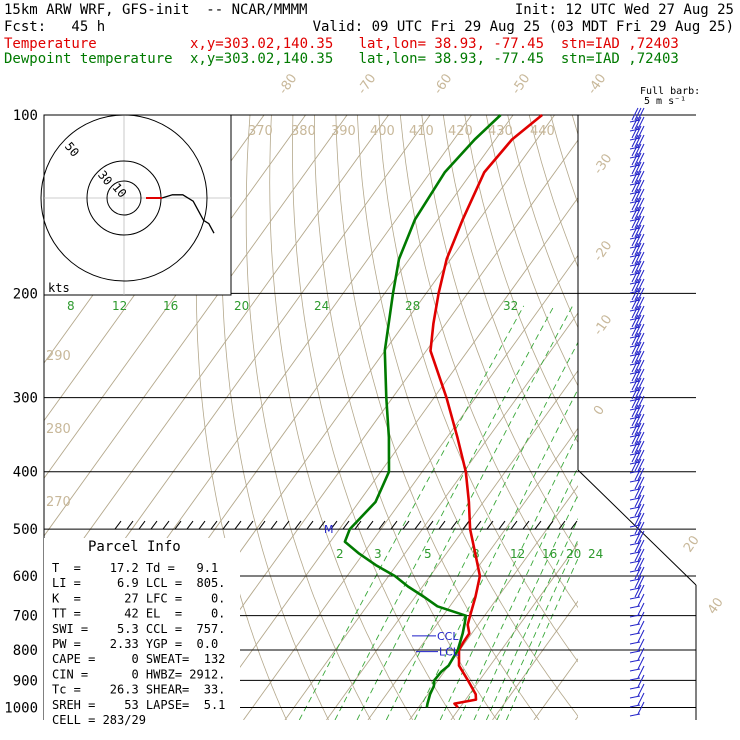 This screenshot has height=740, width=740. Describe the element at coordinates (382, 131) in the screenshot. I see `theta-label: 400` at that location.